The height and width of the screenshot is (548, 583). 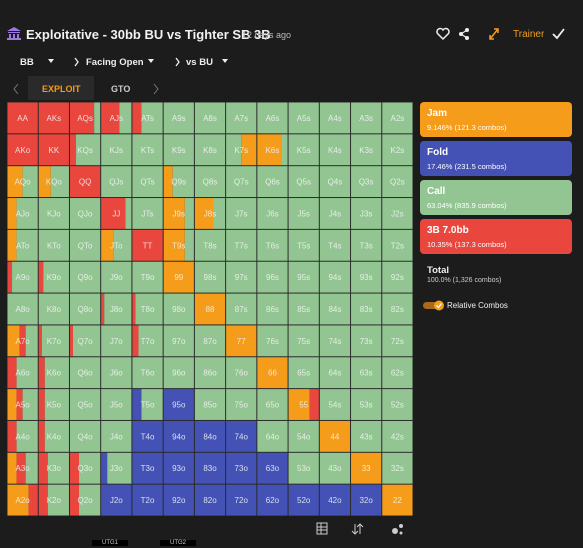 I want to click on legend-name: Jam, so click(x=437, y=113).